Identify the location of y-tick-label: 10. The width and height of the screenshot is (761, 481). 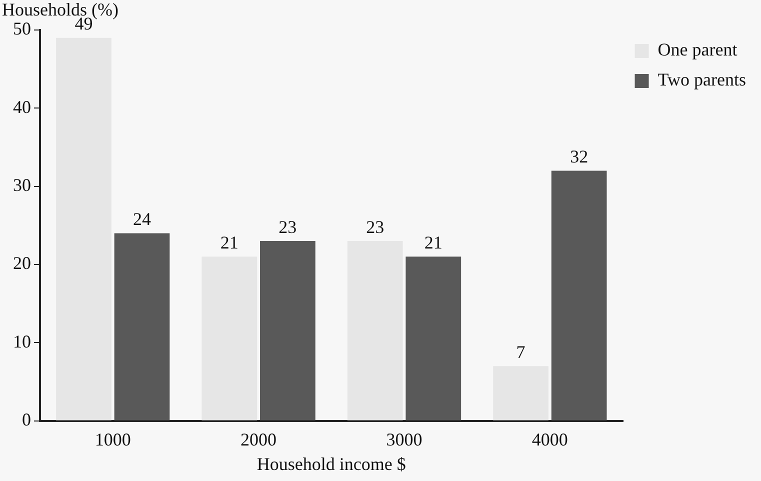
(22, 341).